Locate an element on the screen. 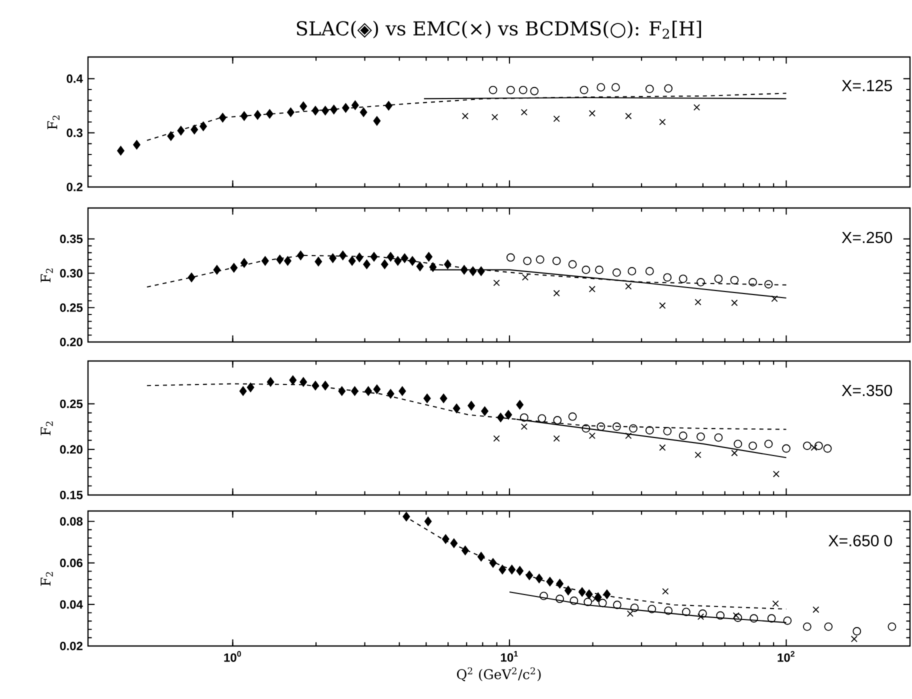 The width and height of the screenshot is (912, 699). y-tick-label: 0.02 is located at coordinates (71, 646).